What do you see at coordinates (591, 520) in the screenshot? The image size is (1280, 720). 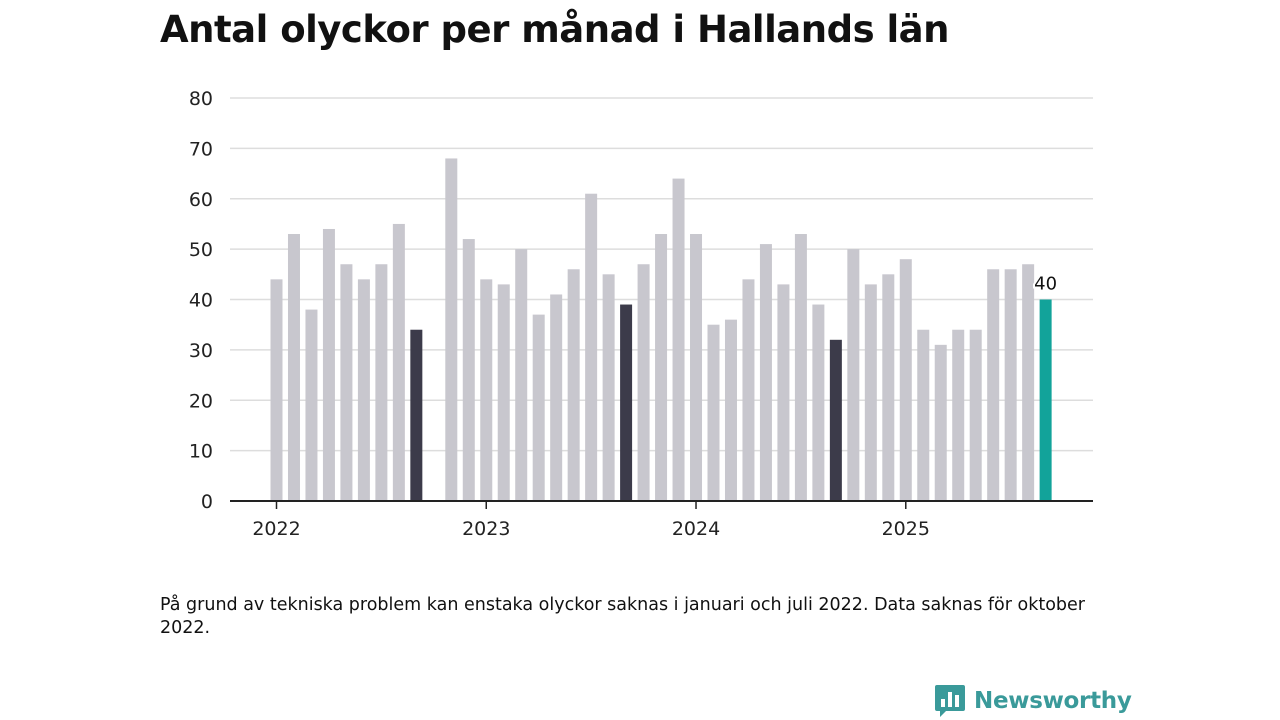 I see `x-axis-ticks: 2022 2023 2024 2025` at bounding box center [591, 520].